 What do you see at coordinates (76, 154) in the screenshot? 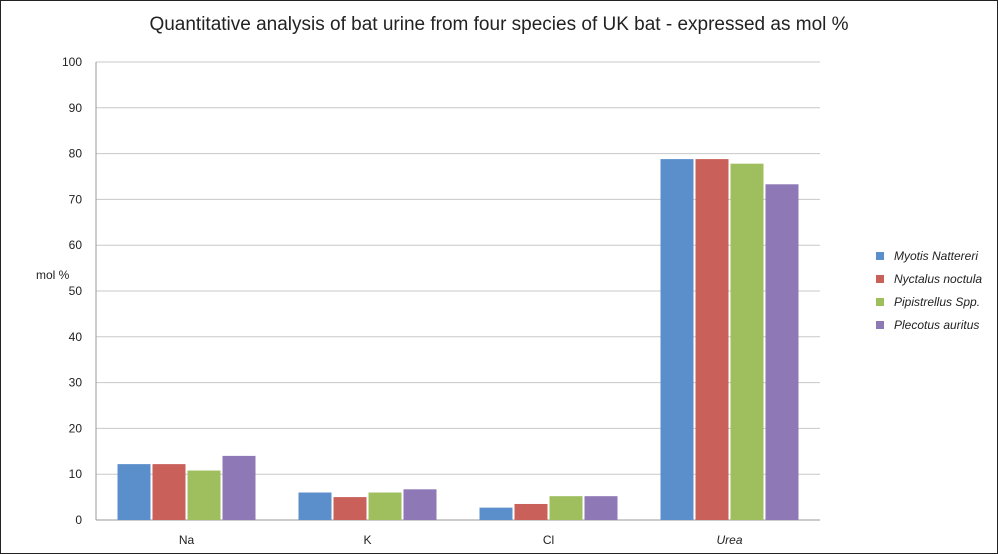
I see `y-tick-label: 80` at bounding box center [76, 154].